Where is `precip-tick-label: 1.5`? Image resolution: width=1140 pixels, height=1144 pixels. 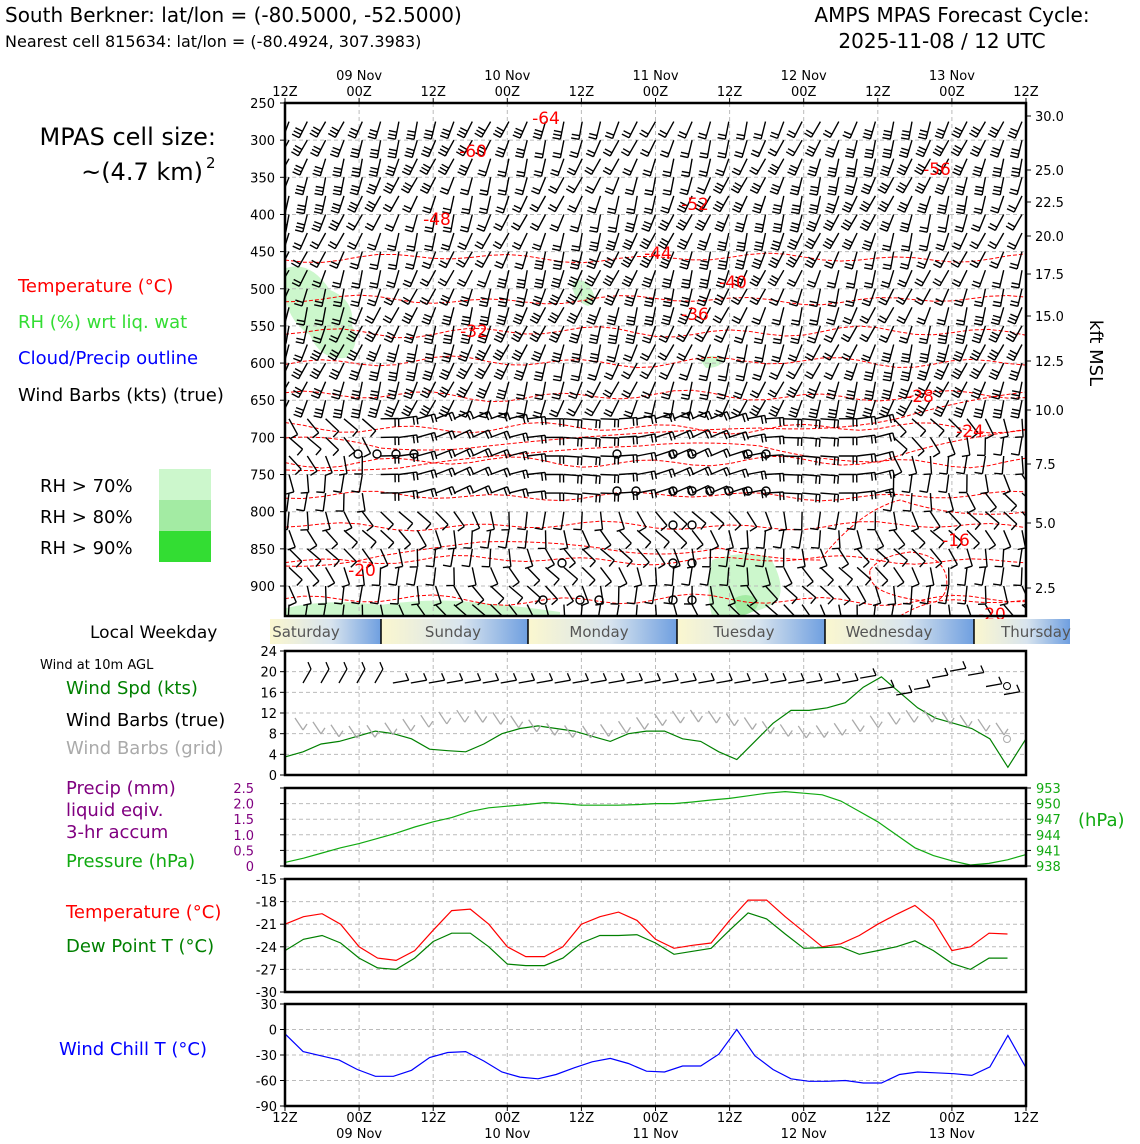
precip-tick-label: 1.5 is located at coordinates (243, 820).